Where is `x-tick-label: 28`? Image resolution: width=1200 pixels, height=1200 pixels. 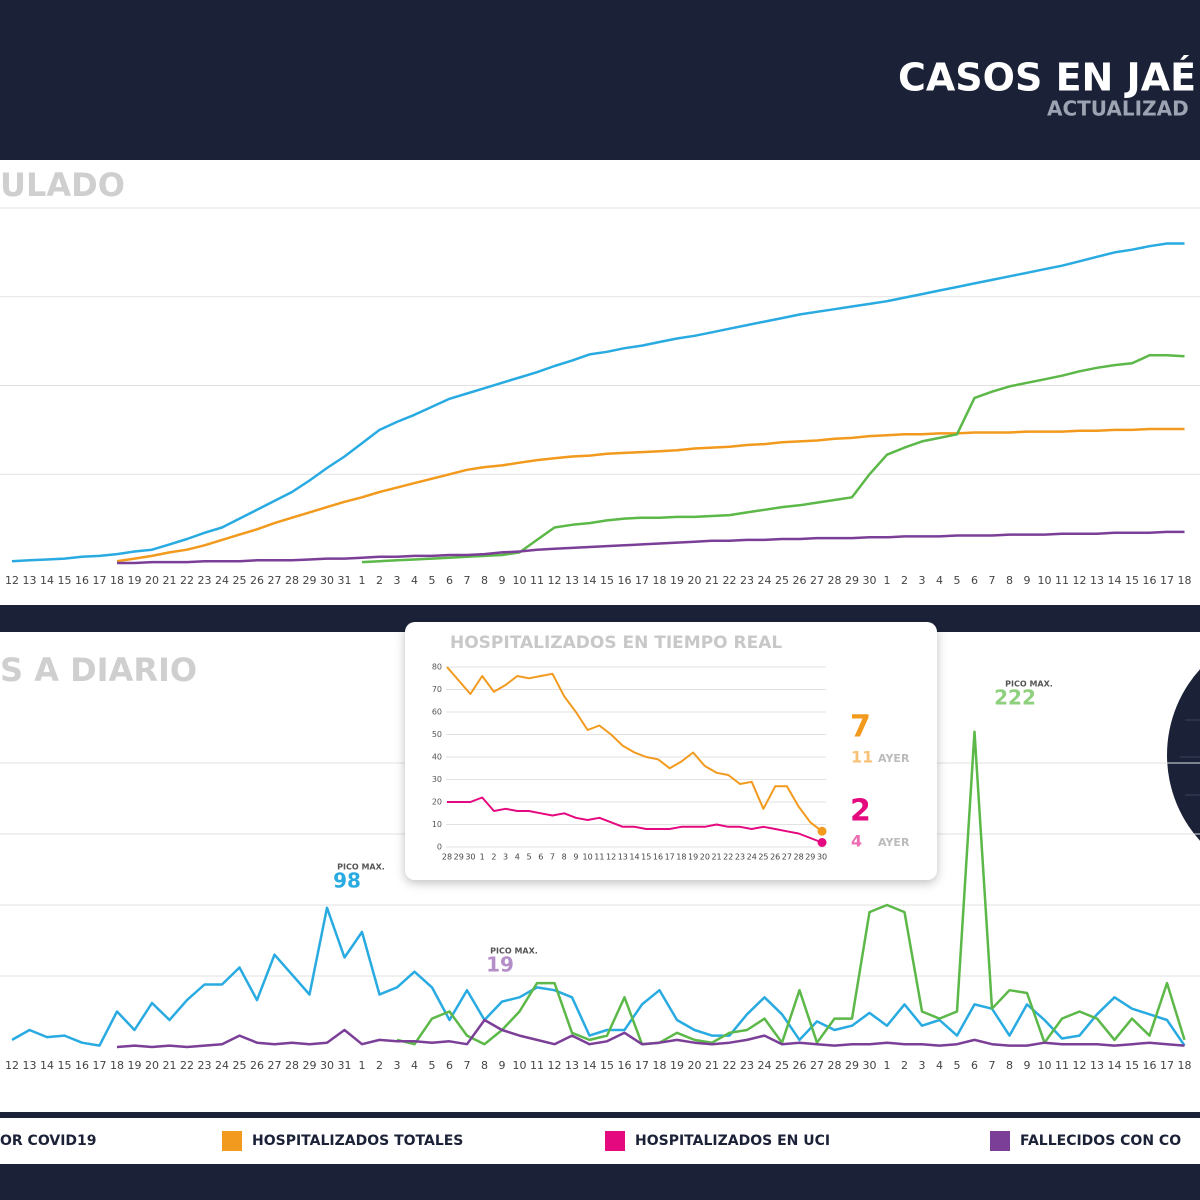 x-tick-label: 28 is located at coordinates (835, 1065).